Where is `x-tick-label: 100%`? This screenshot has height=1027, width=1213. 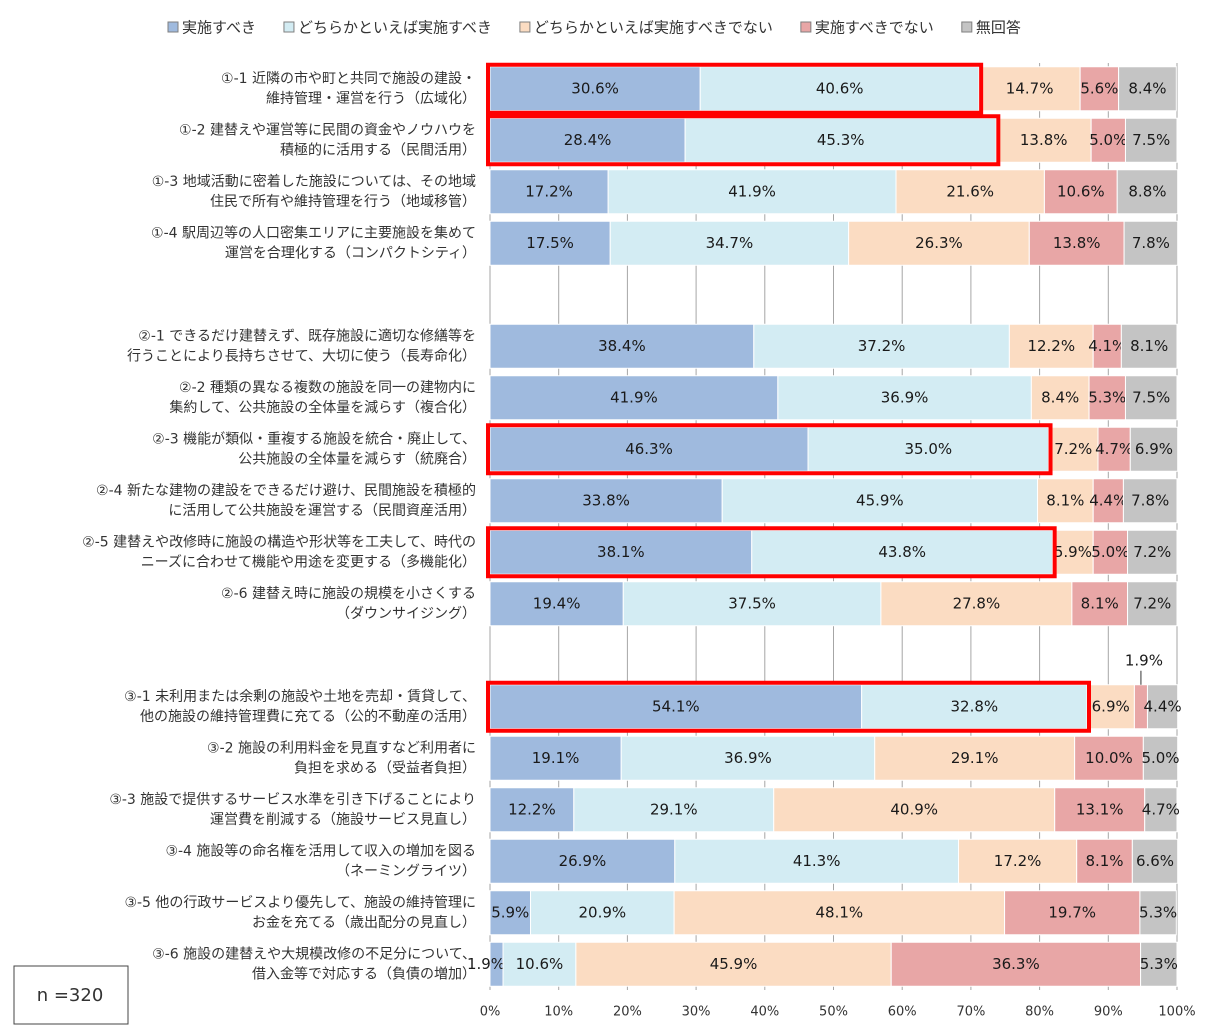 x-tick-label: 100% is located at coordinates (1176, 1012).